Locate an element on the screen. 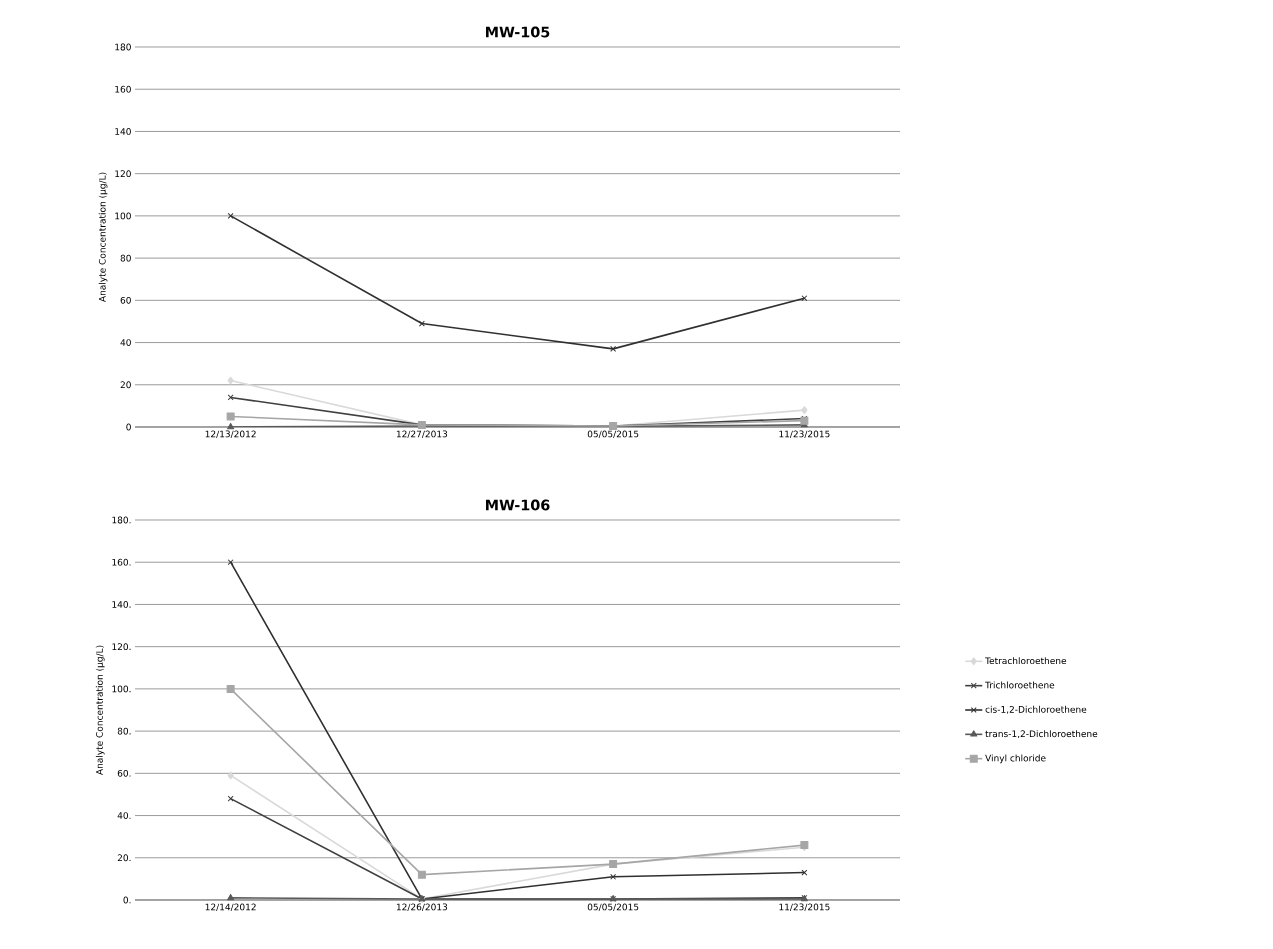 The width and height of the screenshot is (1273, 949). y-tick-label: 20. is located at coordinates (124, 858).